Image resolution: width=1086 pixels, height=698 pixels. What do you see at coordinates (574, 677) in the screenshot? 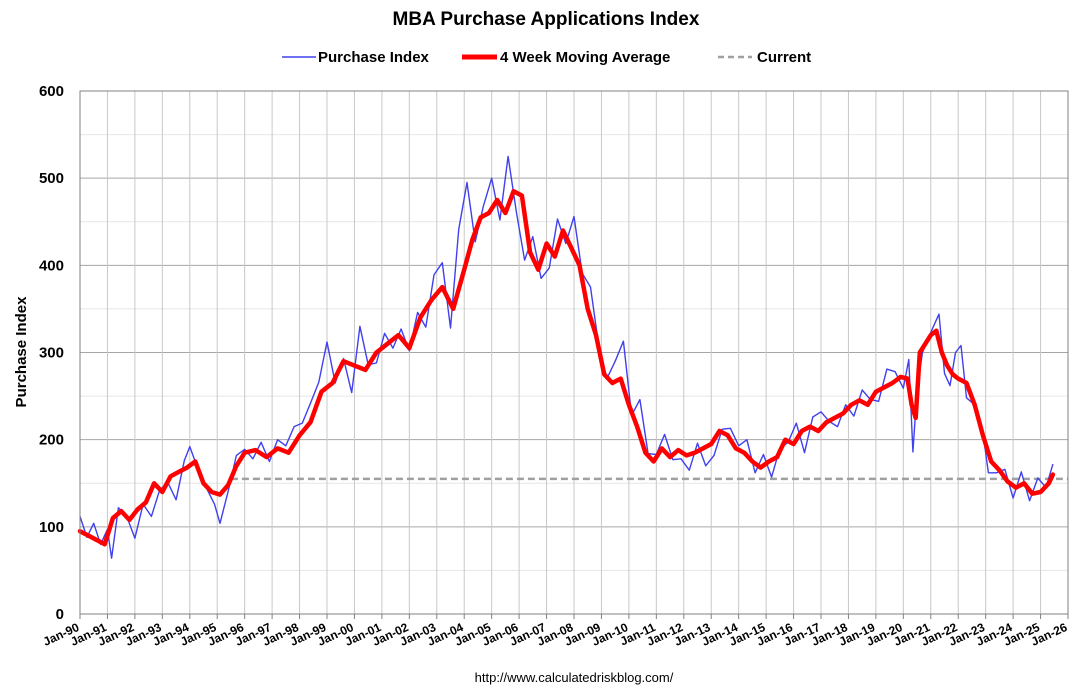
I see `source-note: http://www.calculatedriskblog.com/` at bounding box center [574, 677].